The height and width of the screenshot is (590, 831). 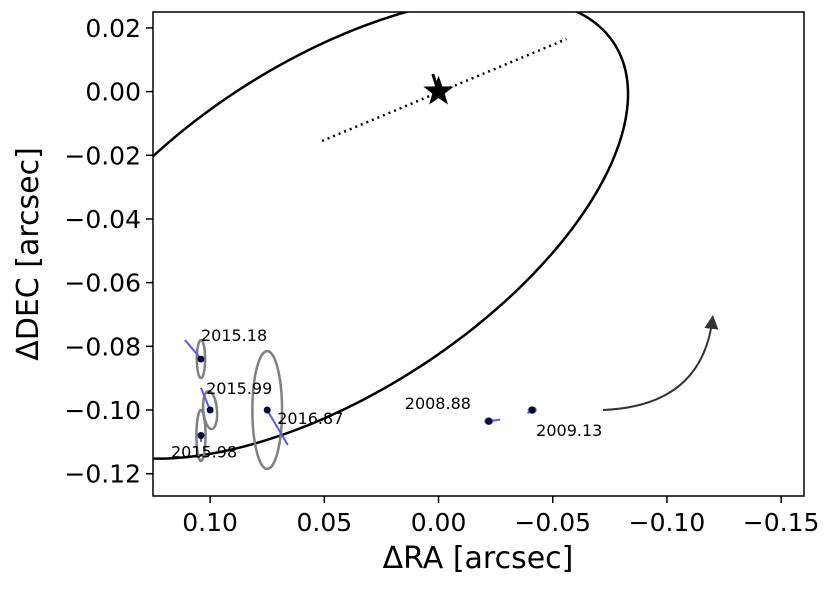 I want to click on y-tick-label: −0.10, so click(x=102, y=410).